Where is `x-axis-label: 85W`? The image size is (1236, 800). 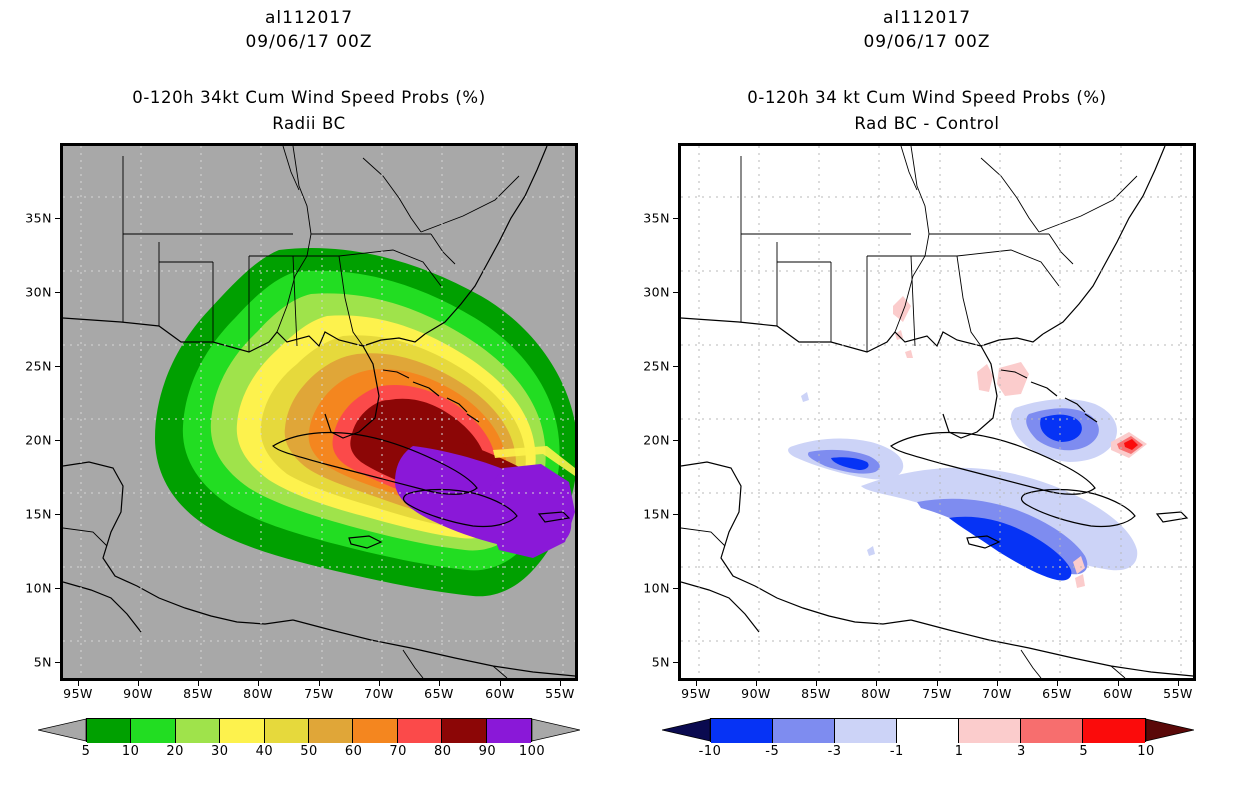
x-axis-label: 85W is located at coordinates (816, 693).